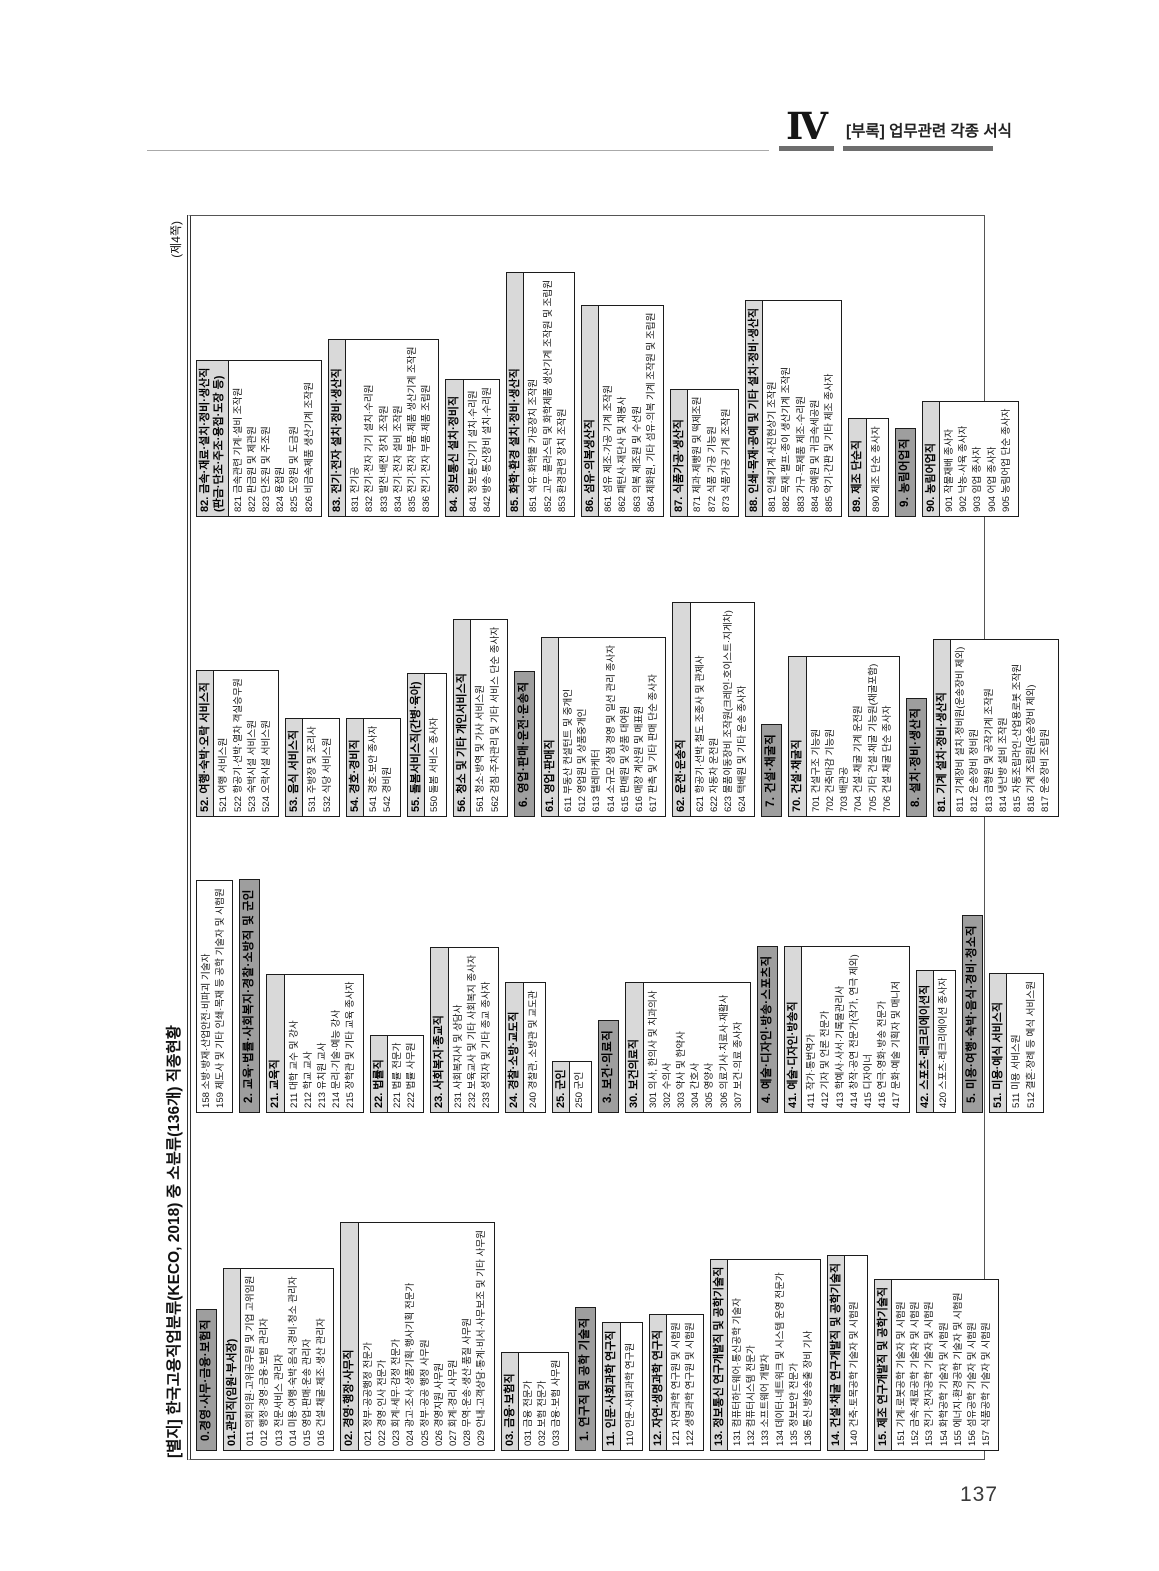 This screenshot has width=1159, height=1571. What do you see at coordinates (887, 758) in the screenshot?
I see `entry-row: 706 건설·채굴 단순 종사자` at bounding box center [887, 758].